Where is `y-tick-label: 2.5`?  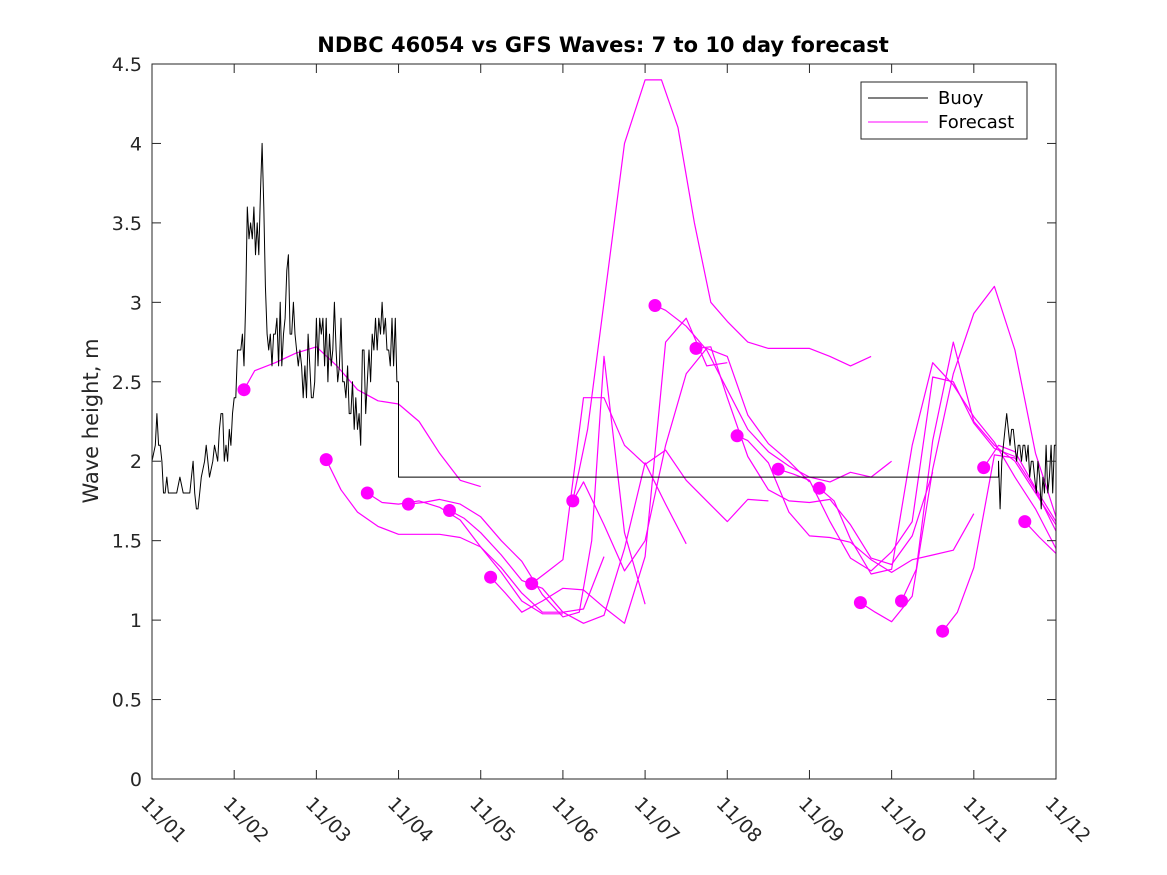 y-tick-label: 2.5 is located at coordinates (127, 383).